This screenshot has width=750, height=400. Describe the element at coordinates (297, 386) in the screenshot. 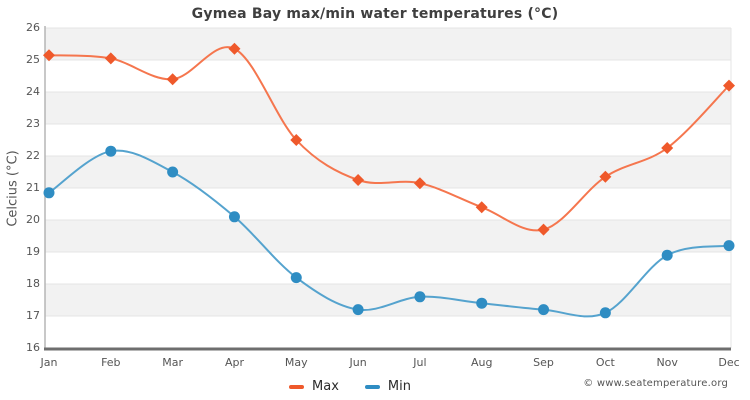

I see `max-legend-dash-icon` at that location.